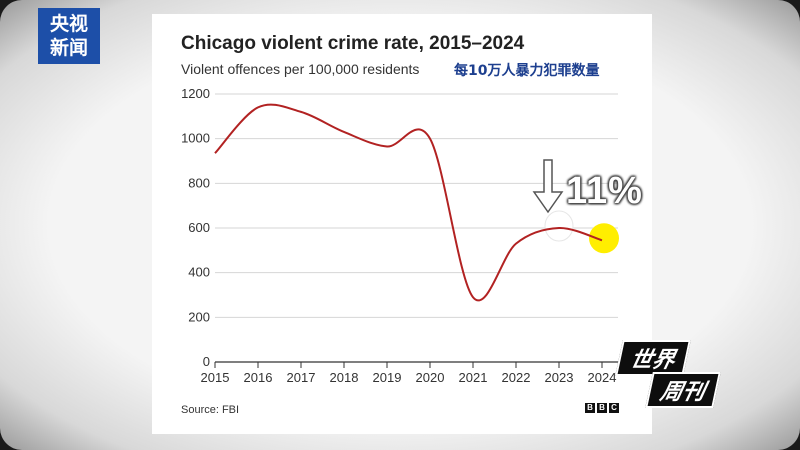  What do you see at coordinates (210, 410) in the screenshot?
I see `source-label: Source: FBI` at bounding box center [210, 410].